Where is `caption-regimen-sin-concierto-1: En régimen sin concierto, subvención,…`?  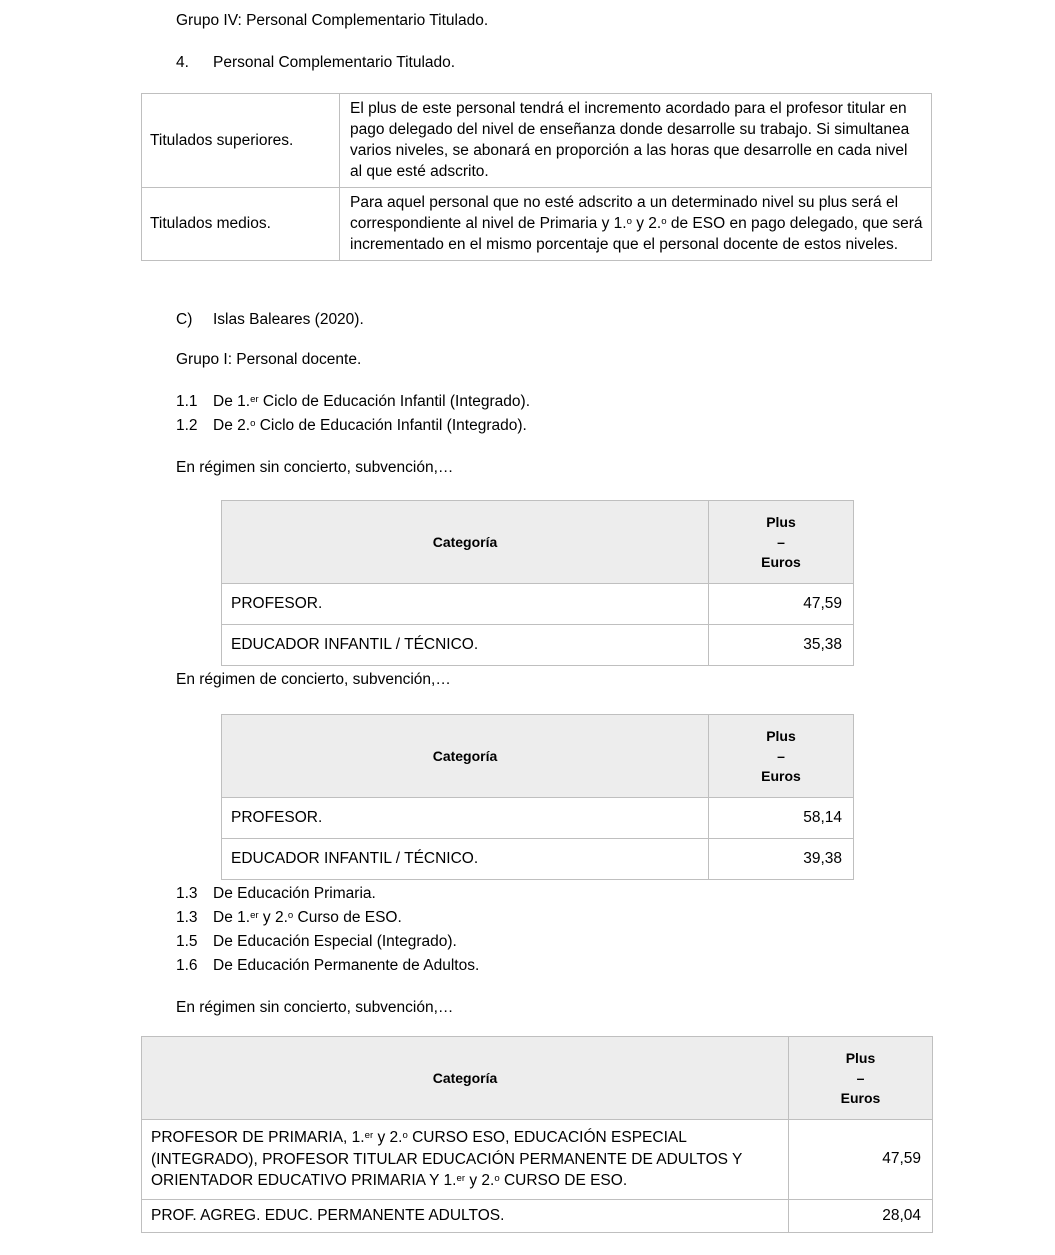 caption-regimen-sin-concierto-1: En régimen sin concierto, subvención,… is located at coordinates (315, 467).